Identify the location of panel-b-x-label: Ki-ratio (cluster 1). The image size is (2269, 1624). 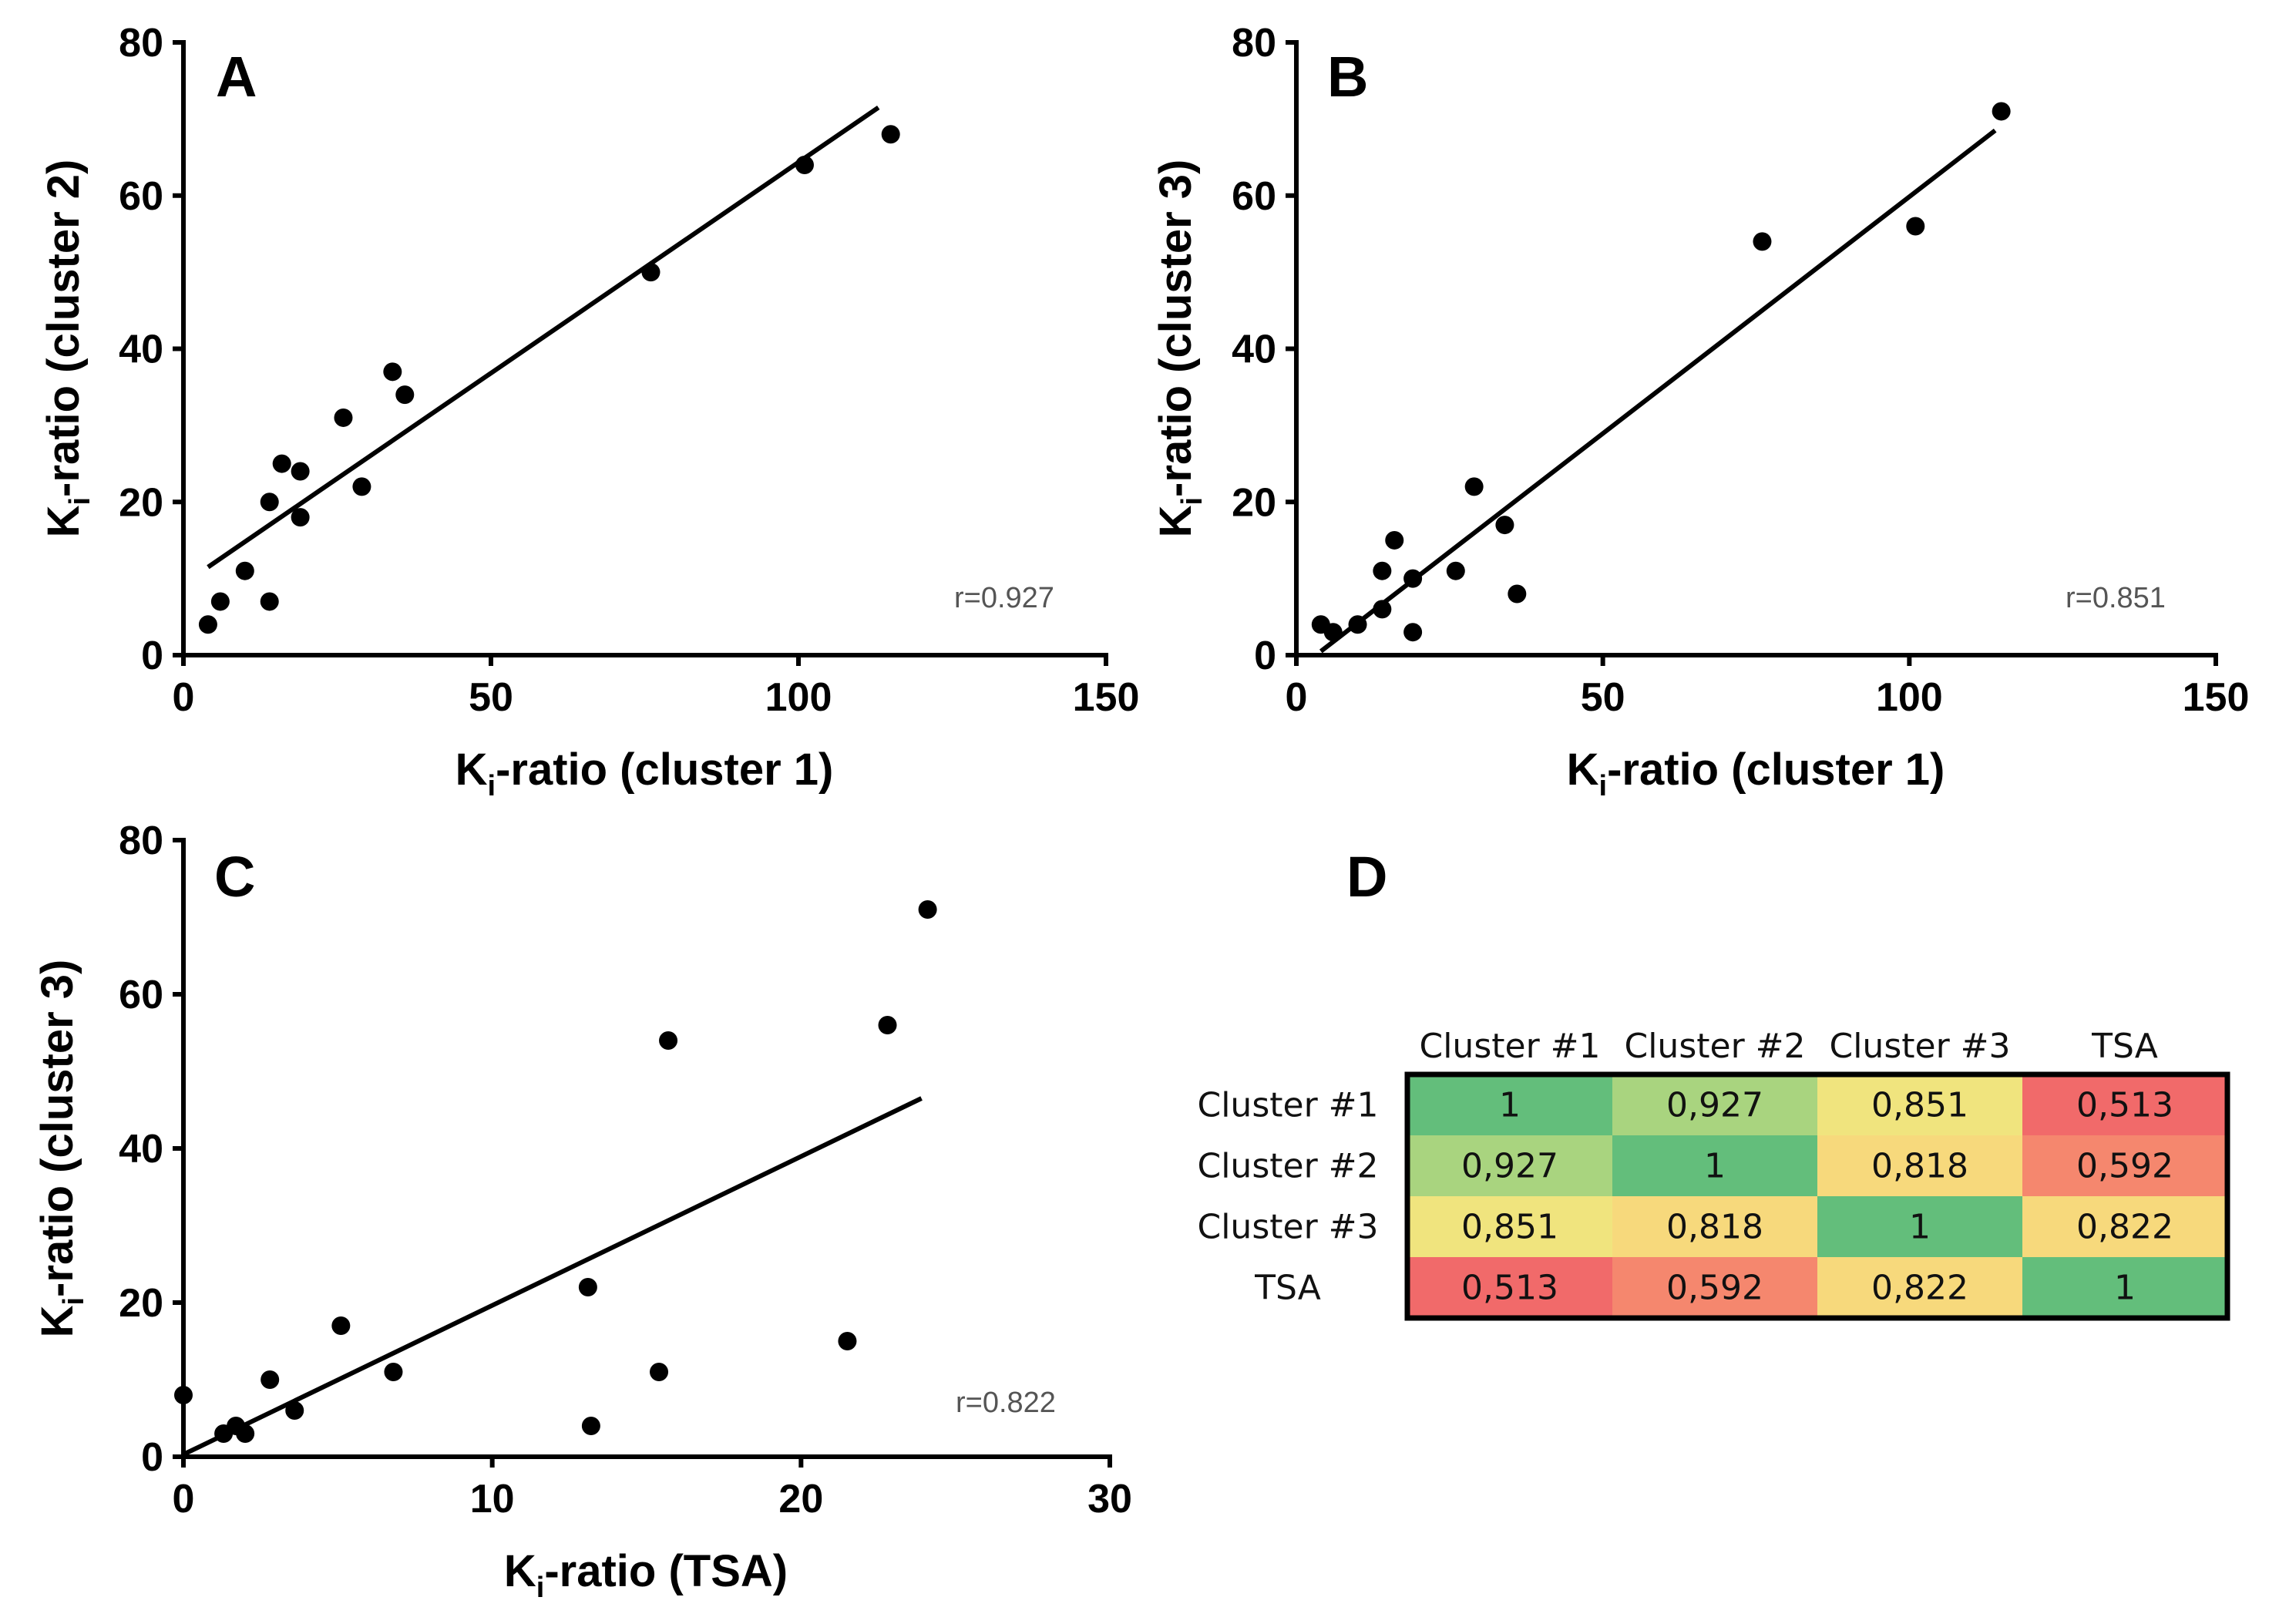
(1756, 773).